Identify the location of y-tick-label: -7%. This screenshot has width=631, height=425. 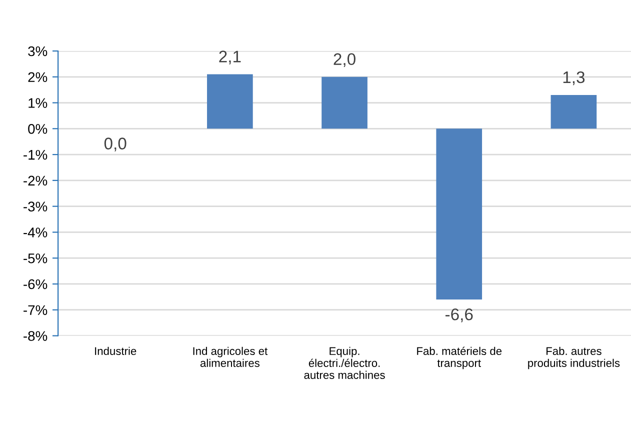
(36, 310).